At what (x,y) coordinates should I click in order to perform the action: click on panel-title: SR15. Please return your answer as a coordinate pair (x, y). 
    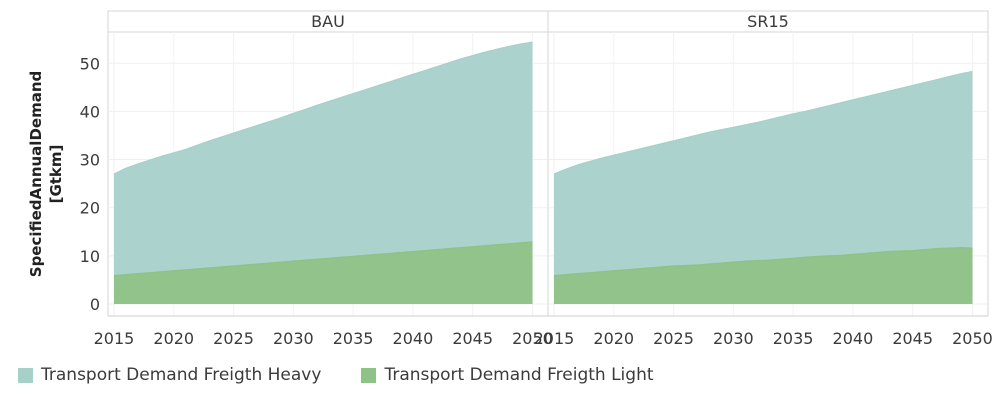
    Looking at the image, I should click on (768, 21).